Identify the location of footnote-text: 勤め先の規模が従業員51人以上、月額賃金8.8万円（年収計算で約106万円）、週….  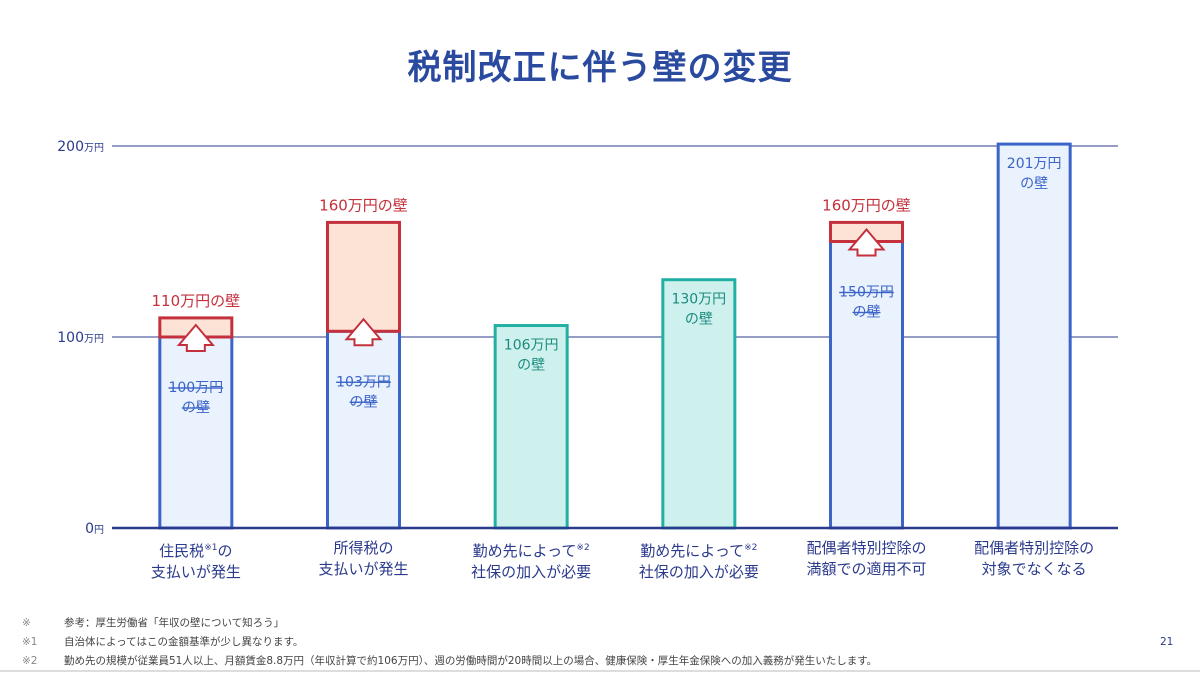
(471, 661).